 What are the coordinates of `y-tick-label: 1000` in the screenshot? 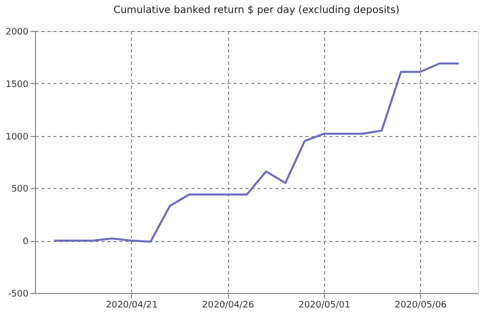 It's located at (17, 137).